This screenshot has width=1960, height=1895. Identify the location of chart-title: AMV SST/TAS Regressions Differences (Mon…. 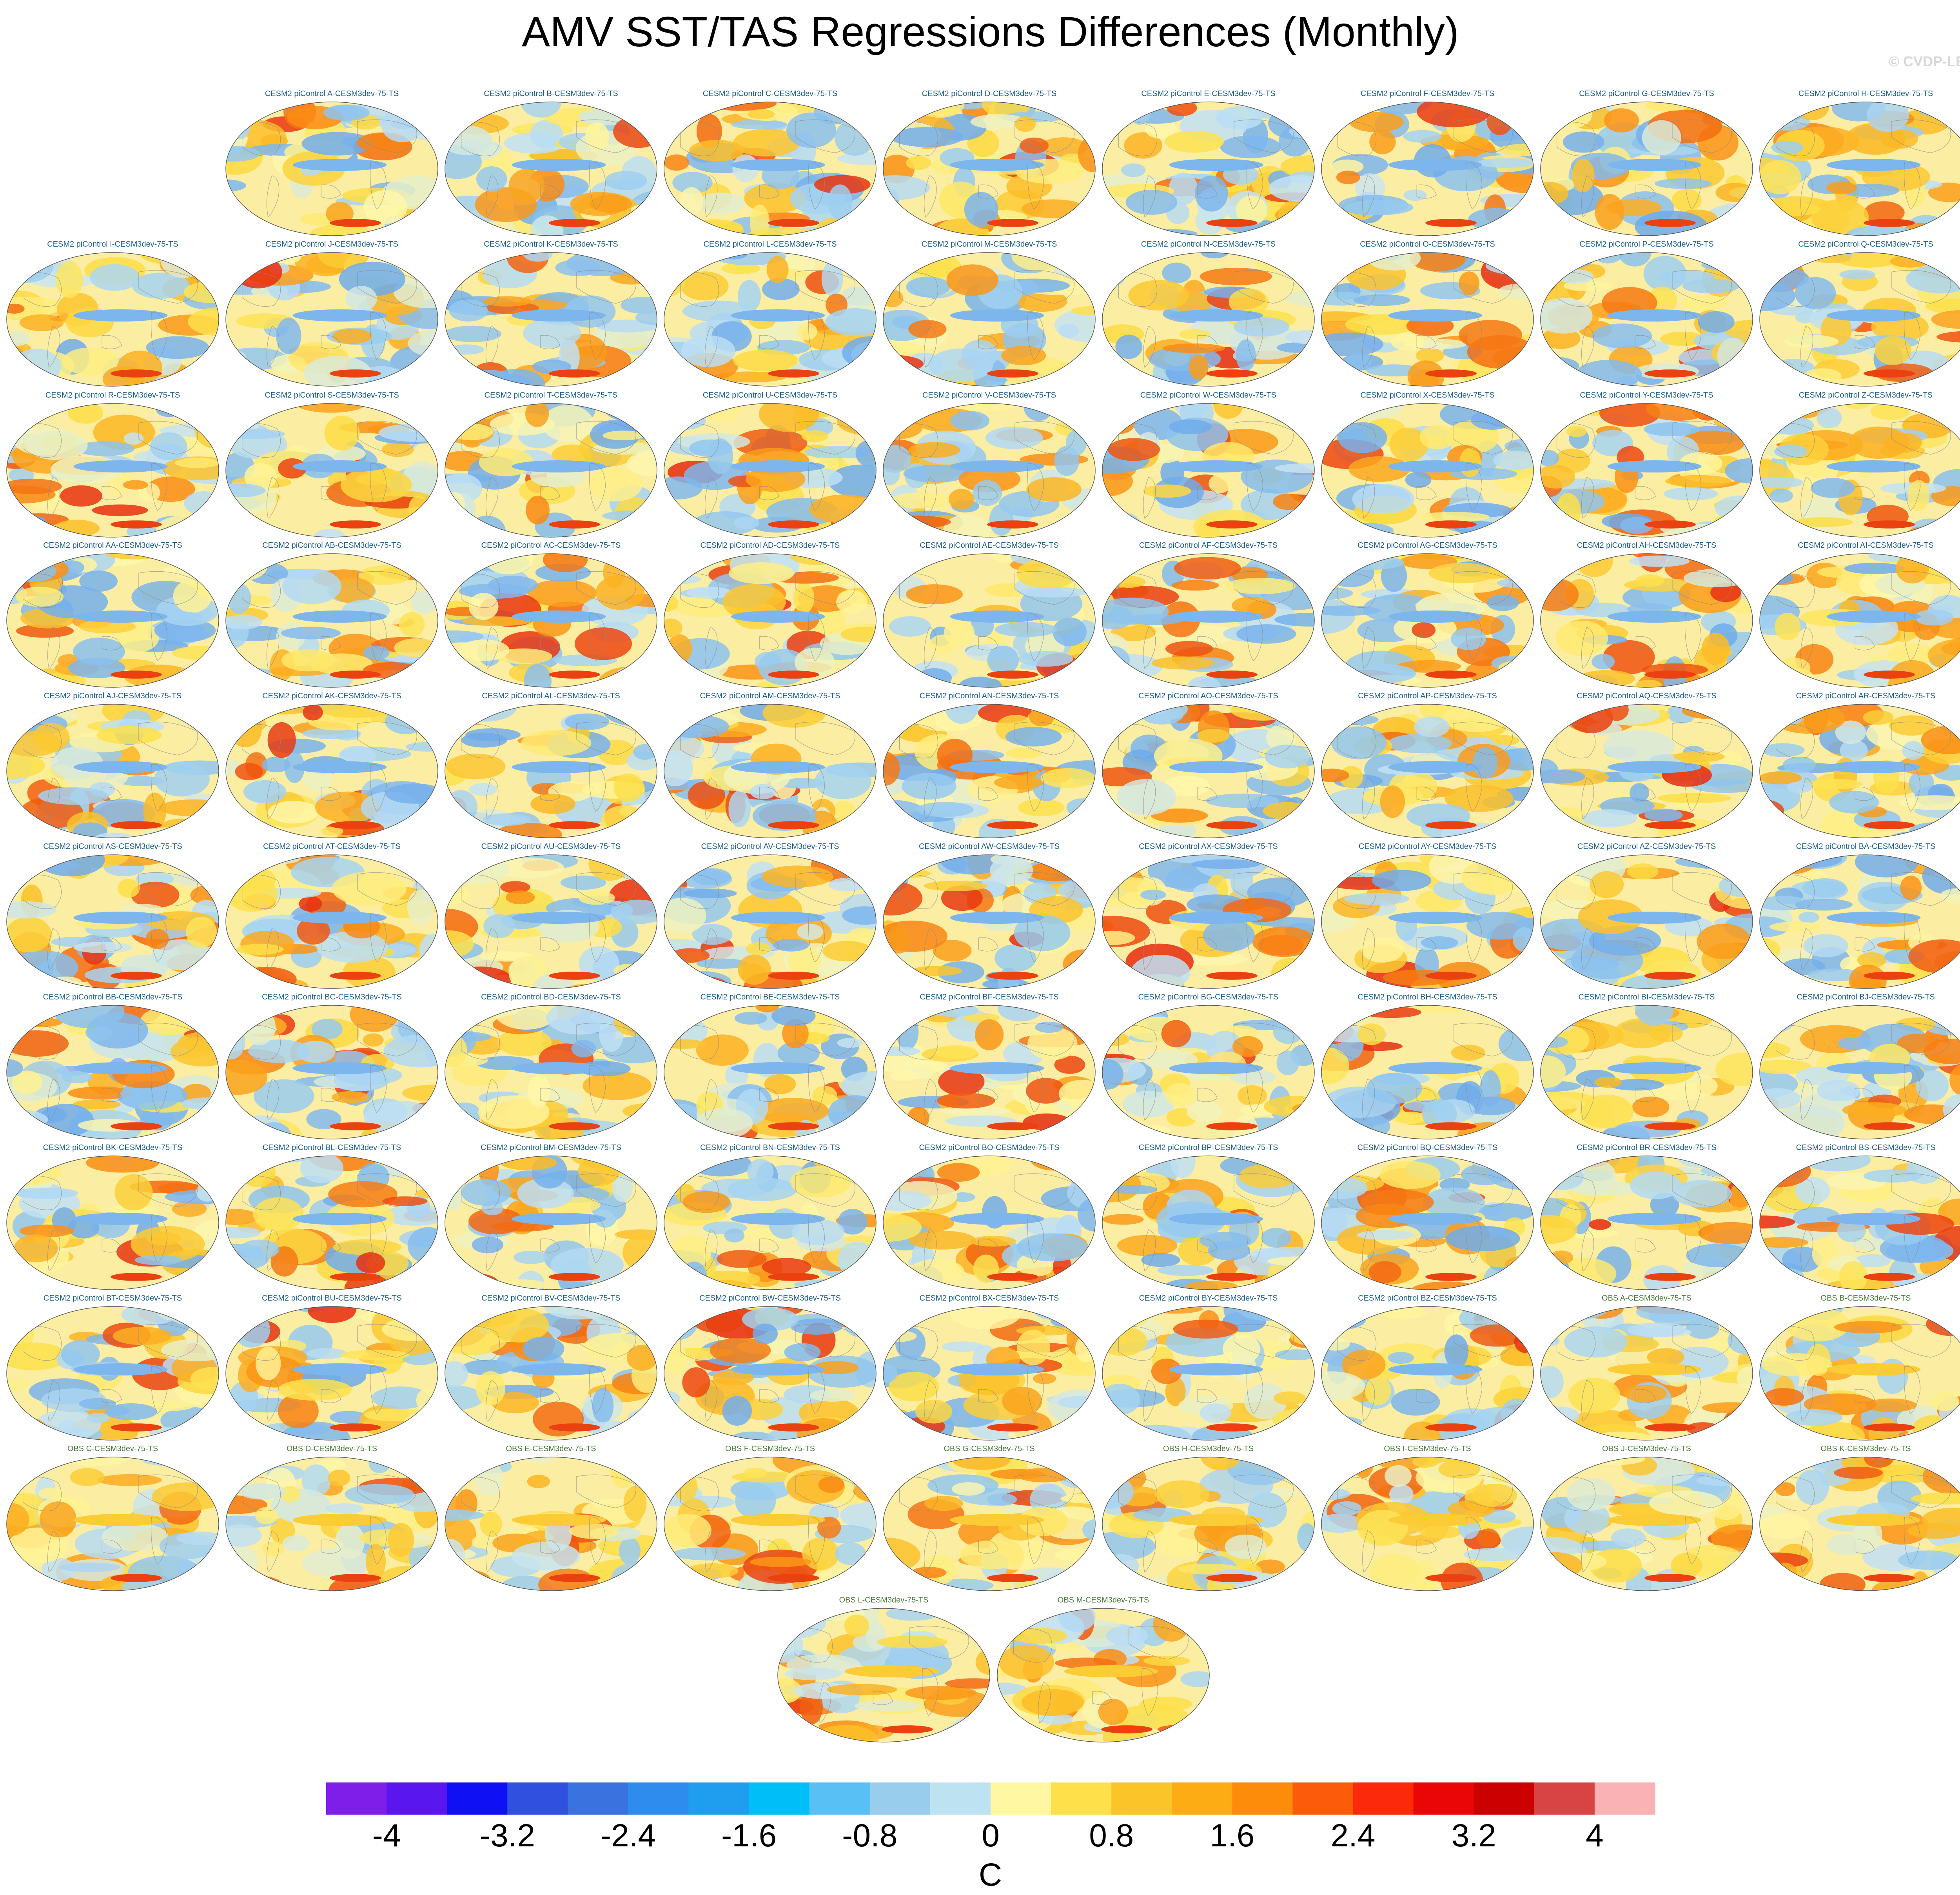
(990, 32).